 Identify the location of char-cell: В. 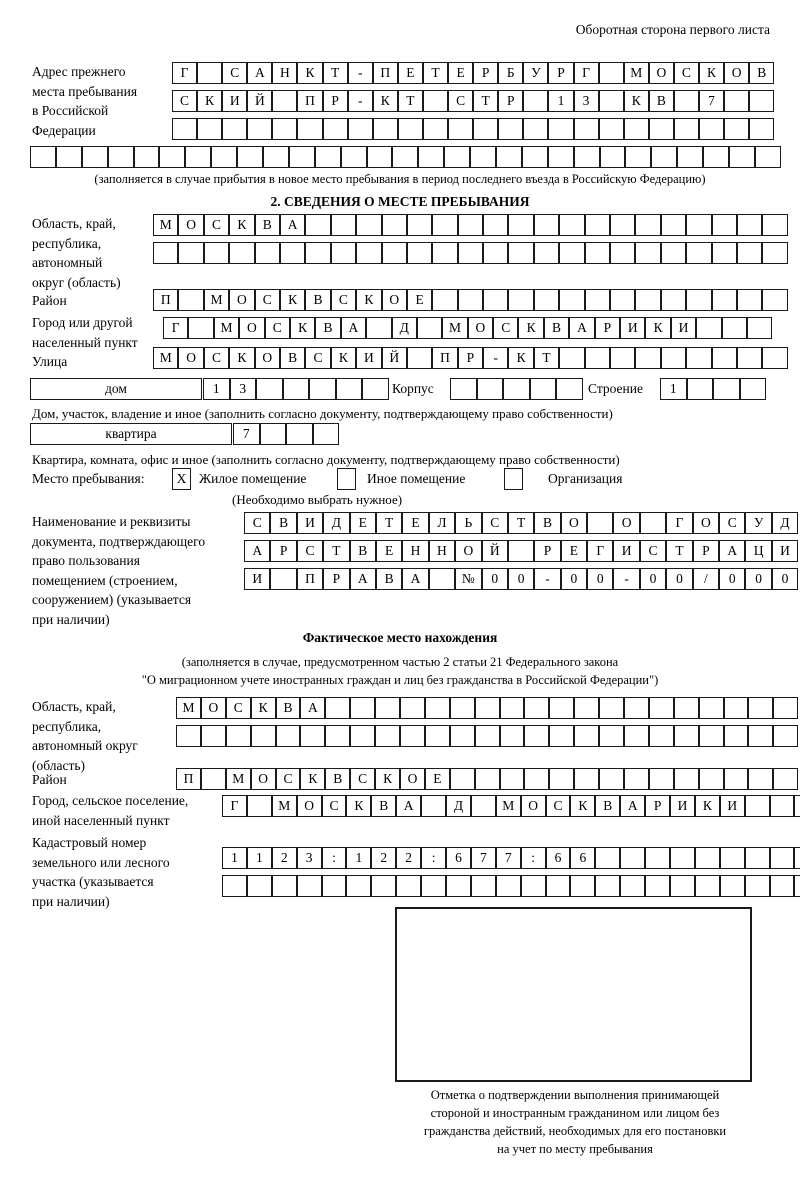
(608, 806).